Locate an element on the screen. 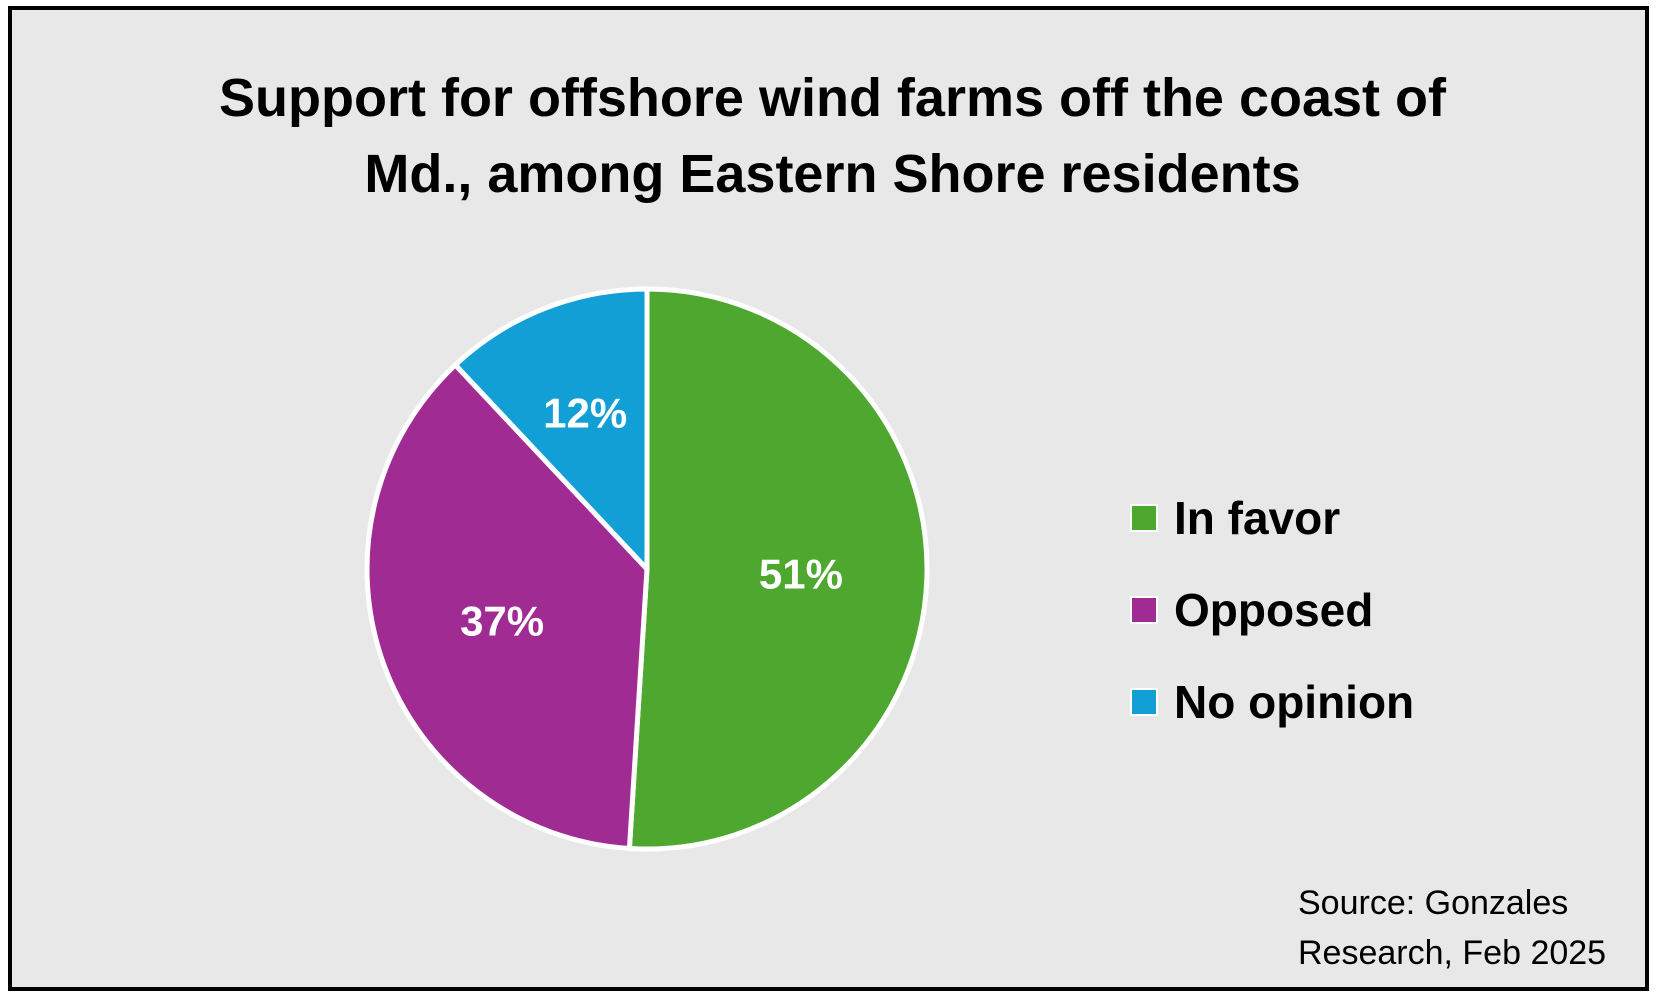  legend-swatch-no-opinion is located at coordinates (1144, 702).